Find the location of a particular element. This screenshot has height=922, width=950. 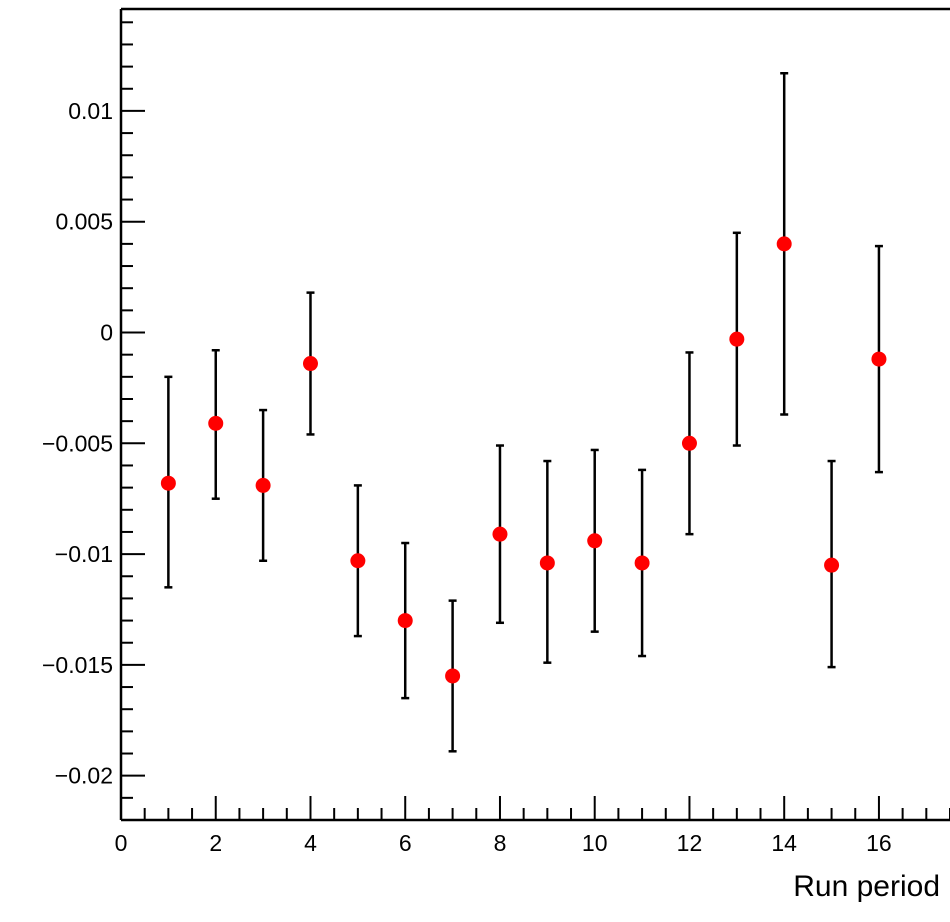

y-axis: −0.02 −0.015 −0.01 −0.005 0 0.005 0.01 is located at coordinates (93, 410).